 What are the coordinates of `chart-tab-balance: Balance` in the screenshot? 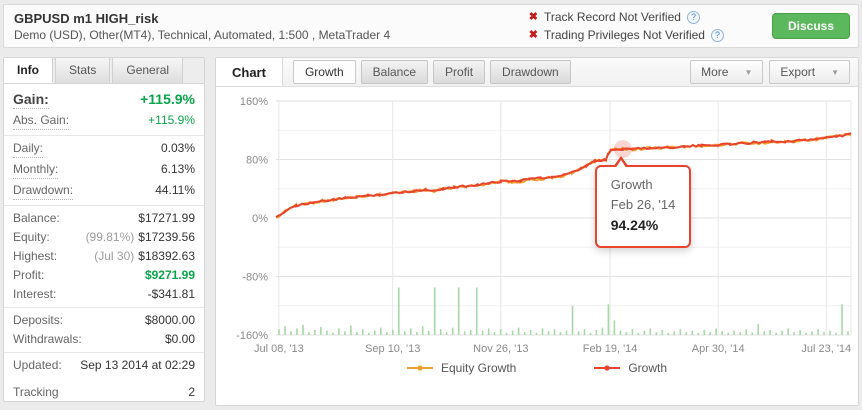 It's located at (394, 72).